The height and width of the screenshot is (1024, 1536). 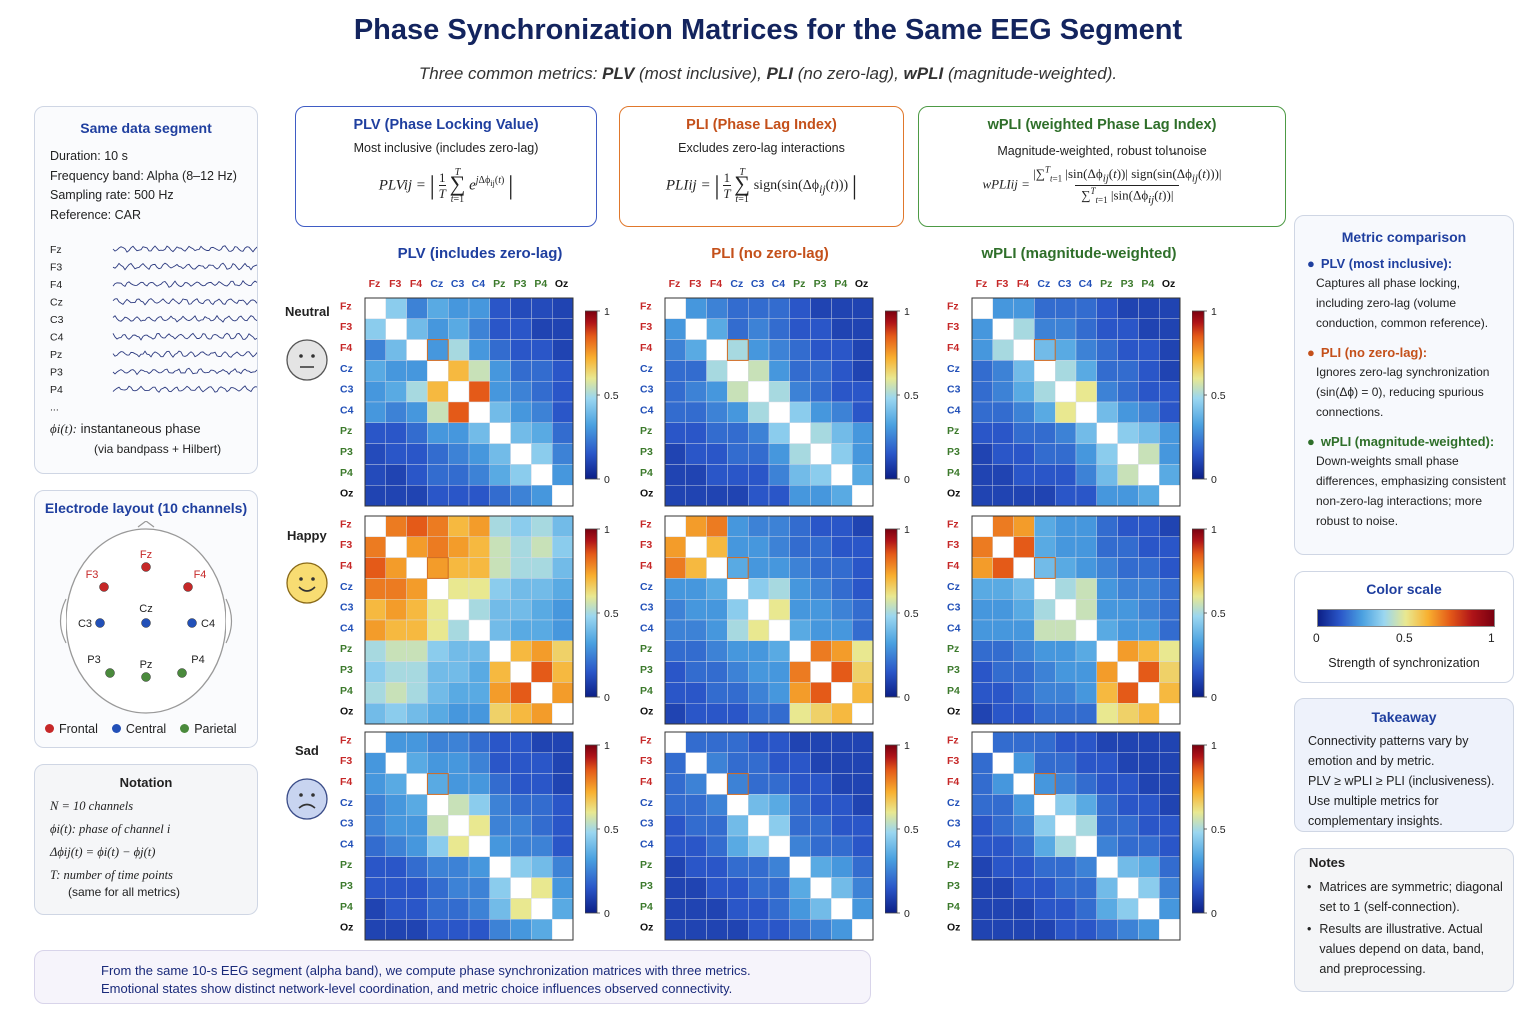 What do you see at coordinates (57, 338) in the screenshot?
I see `trace-label: C4` at bounding box center [57, 338].